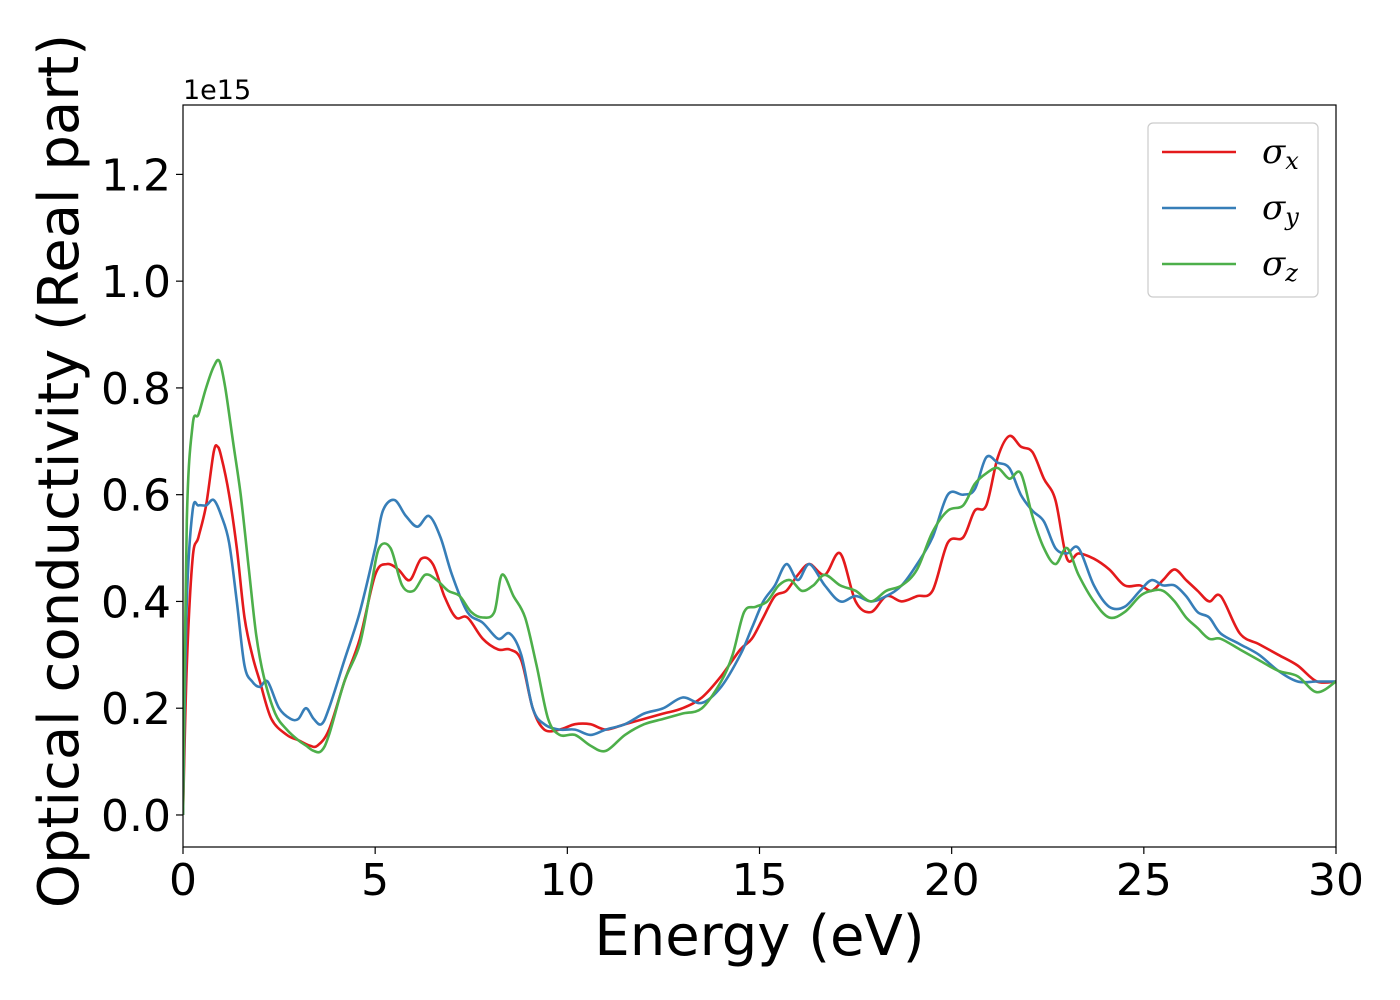  What do you see at coordinates (375, 880) in the screenshot?
I see `x-tick-label: 5` at bounding box center [375, 880].